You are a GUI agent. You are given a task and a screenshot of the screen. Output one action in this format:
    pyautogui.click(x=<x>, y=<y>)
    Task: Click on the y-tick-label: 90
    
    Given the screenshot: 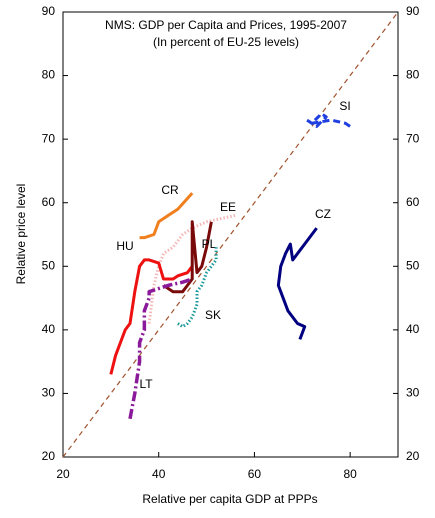 What is the action you would take?
    pyautogui.click(x=49, y=11)
    